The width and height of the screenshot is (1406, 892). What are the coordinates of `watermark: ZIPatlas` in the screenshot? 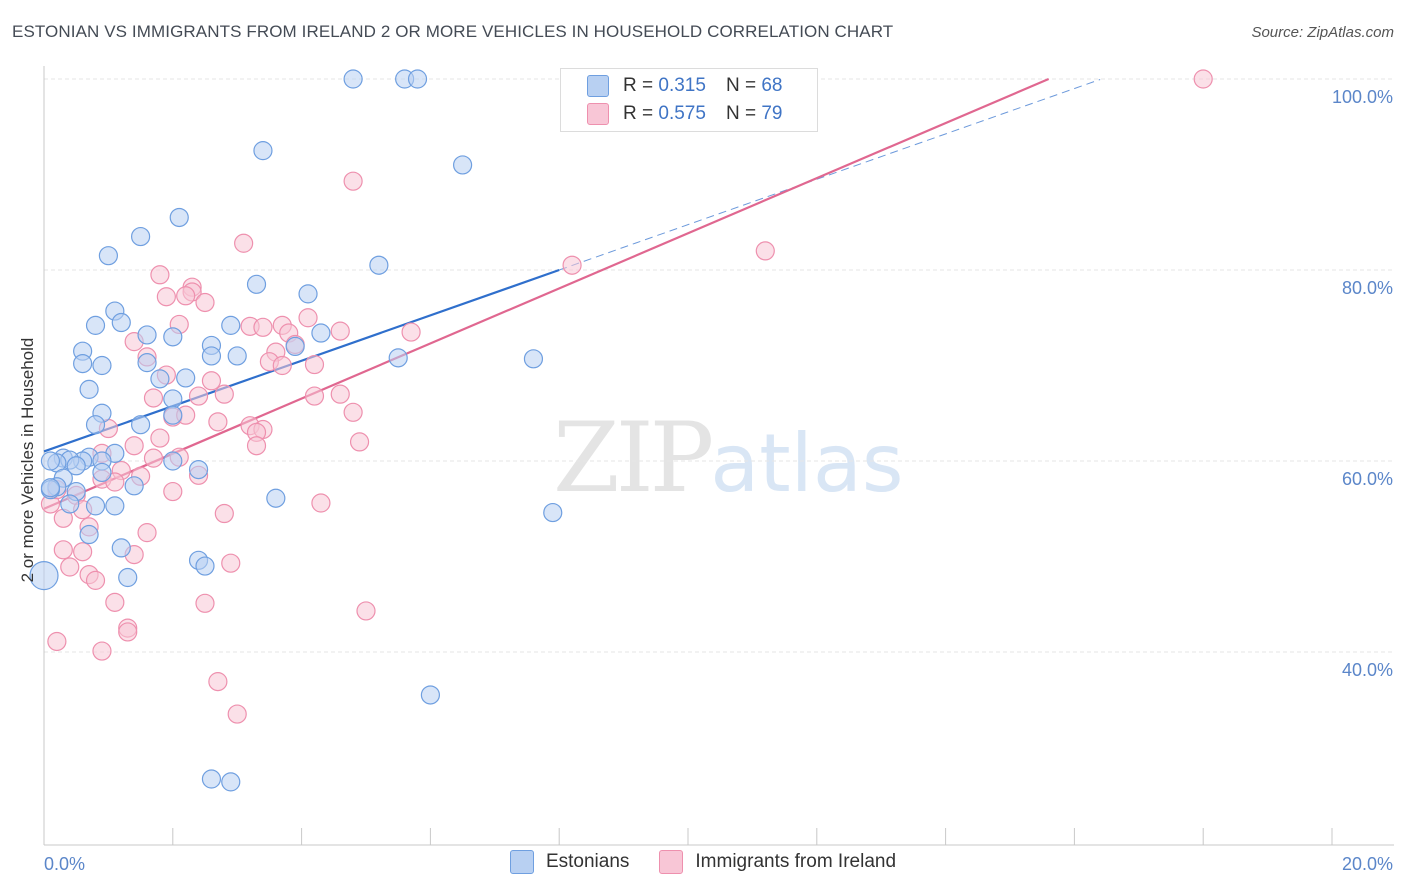 It's located at (728, 458).